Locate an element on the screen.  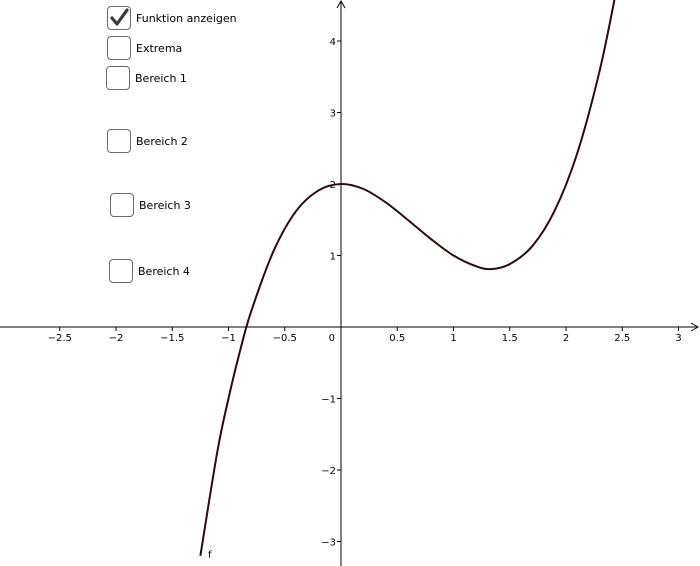
checkbox-2: Extrema is located at coordinates (144, 48).